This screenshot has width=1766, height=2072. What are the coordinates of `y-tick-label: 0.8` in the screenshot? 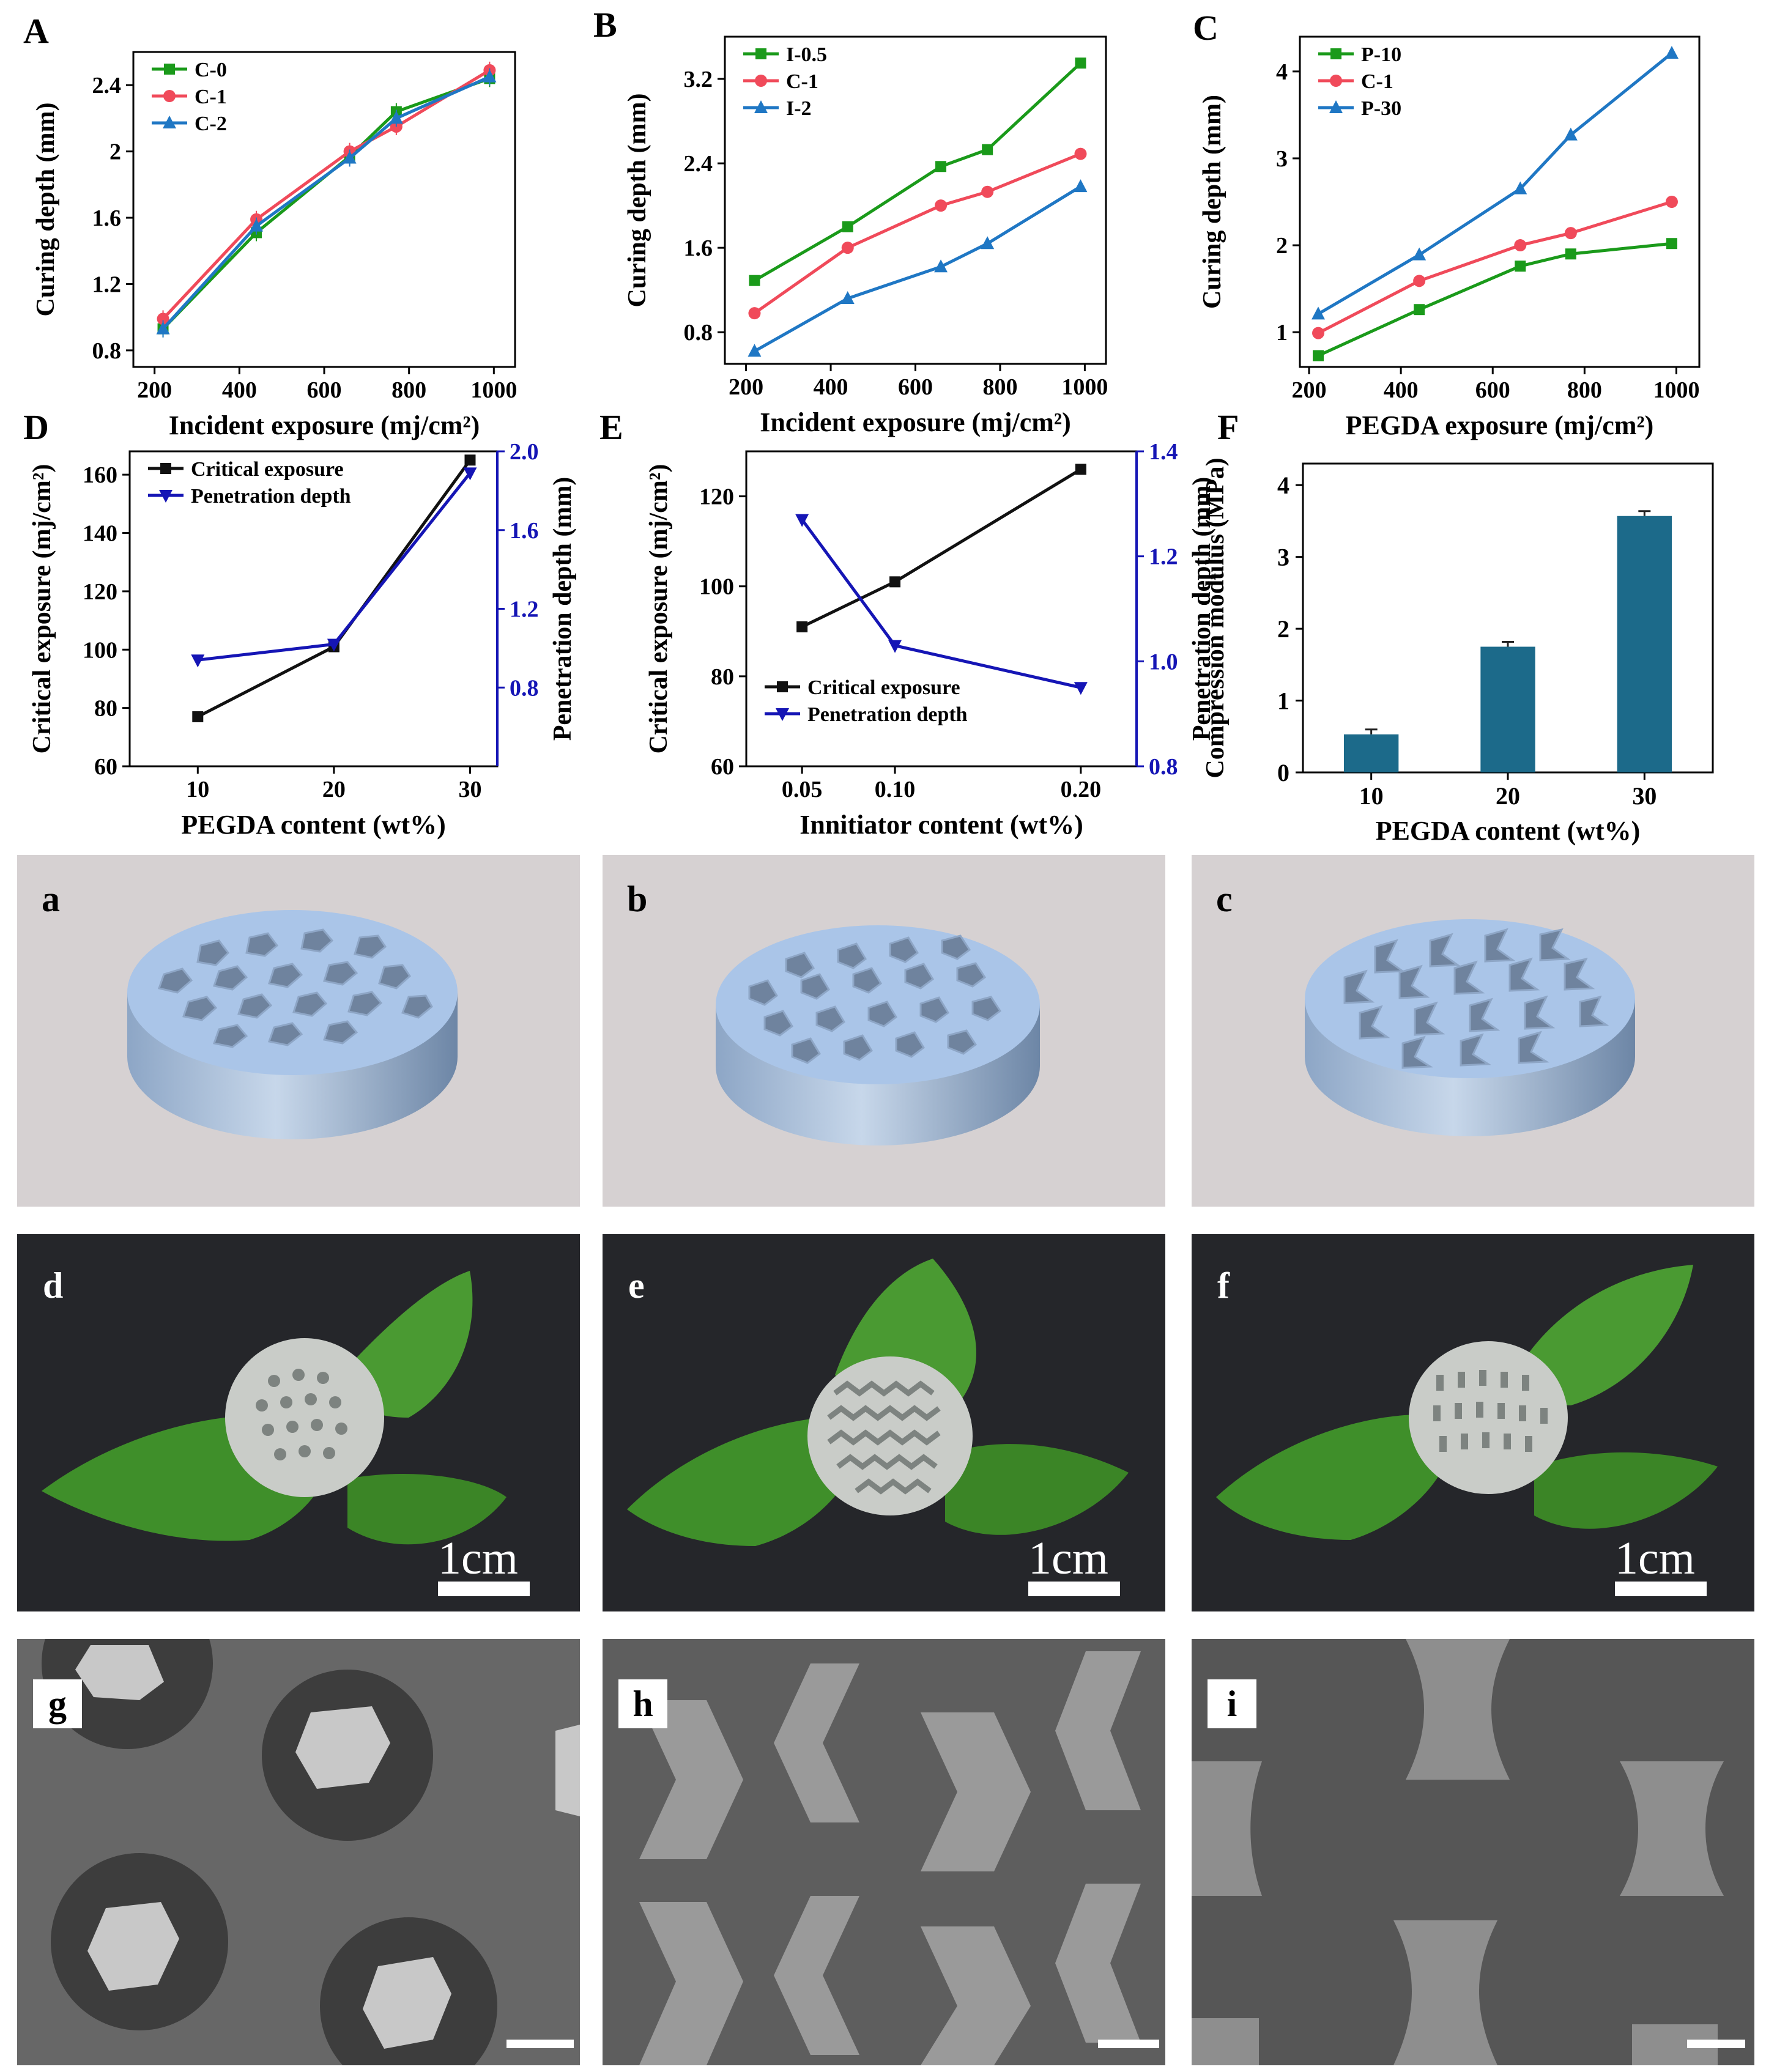 It's located at (698, 333).